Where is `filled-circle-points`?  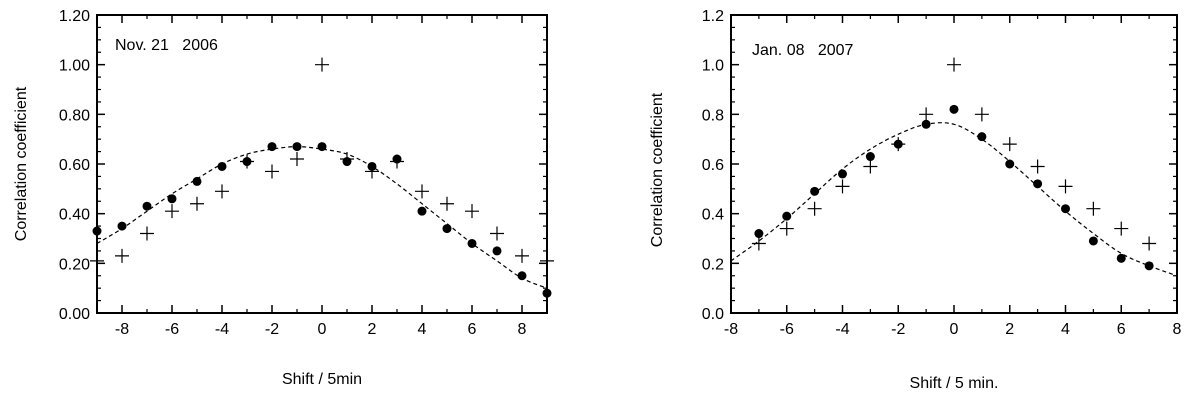
filled-circle-points is located at coordinates (954, 187).